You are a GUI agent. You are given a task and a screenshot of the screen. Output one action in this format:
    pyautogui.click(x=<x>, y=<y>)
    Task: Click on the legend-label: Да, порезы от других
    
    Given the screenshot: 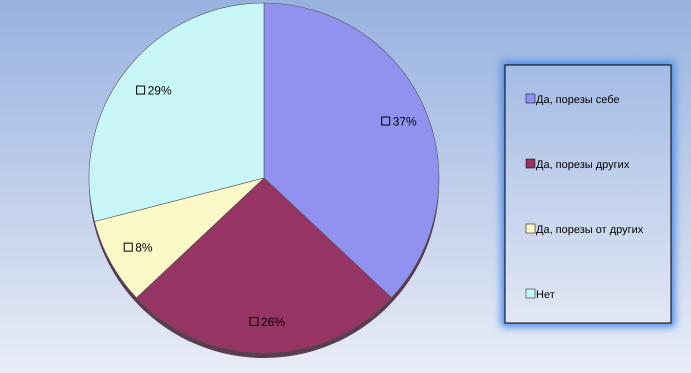 What is the action you would take?
    pyautogui.click(x=590, y=230)
    